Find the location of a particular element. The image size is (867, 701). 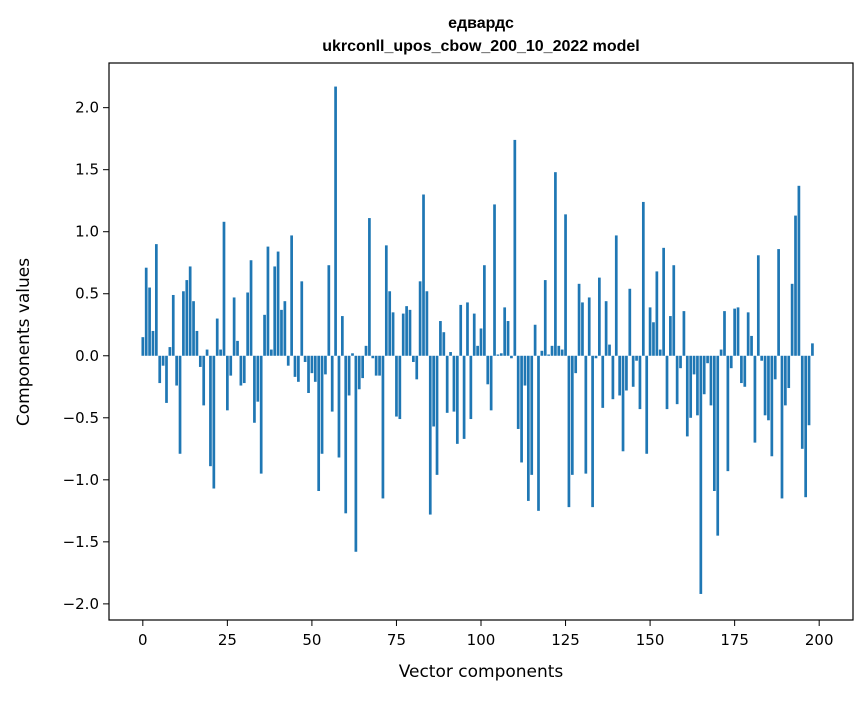

y-tick-label: −2.0 is located at coordinates (81, 604).